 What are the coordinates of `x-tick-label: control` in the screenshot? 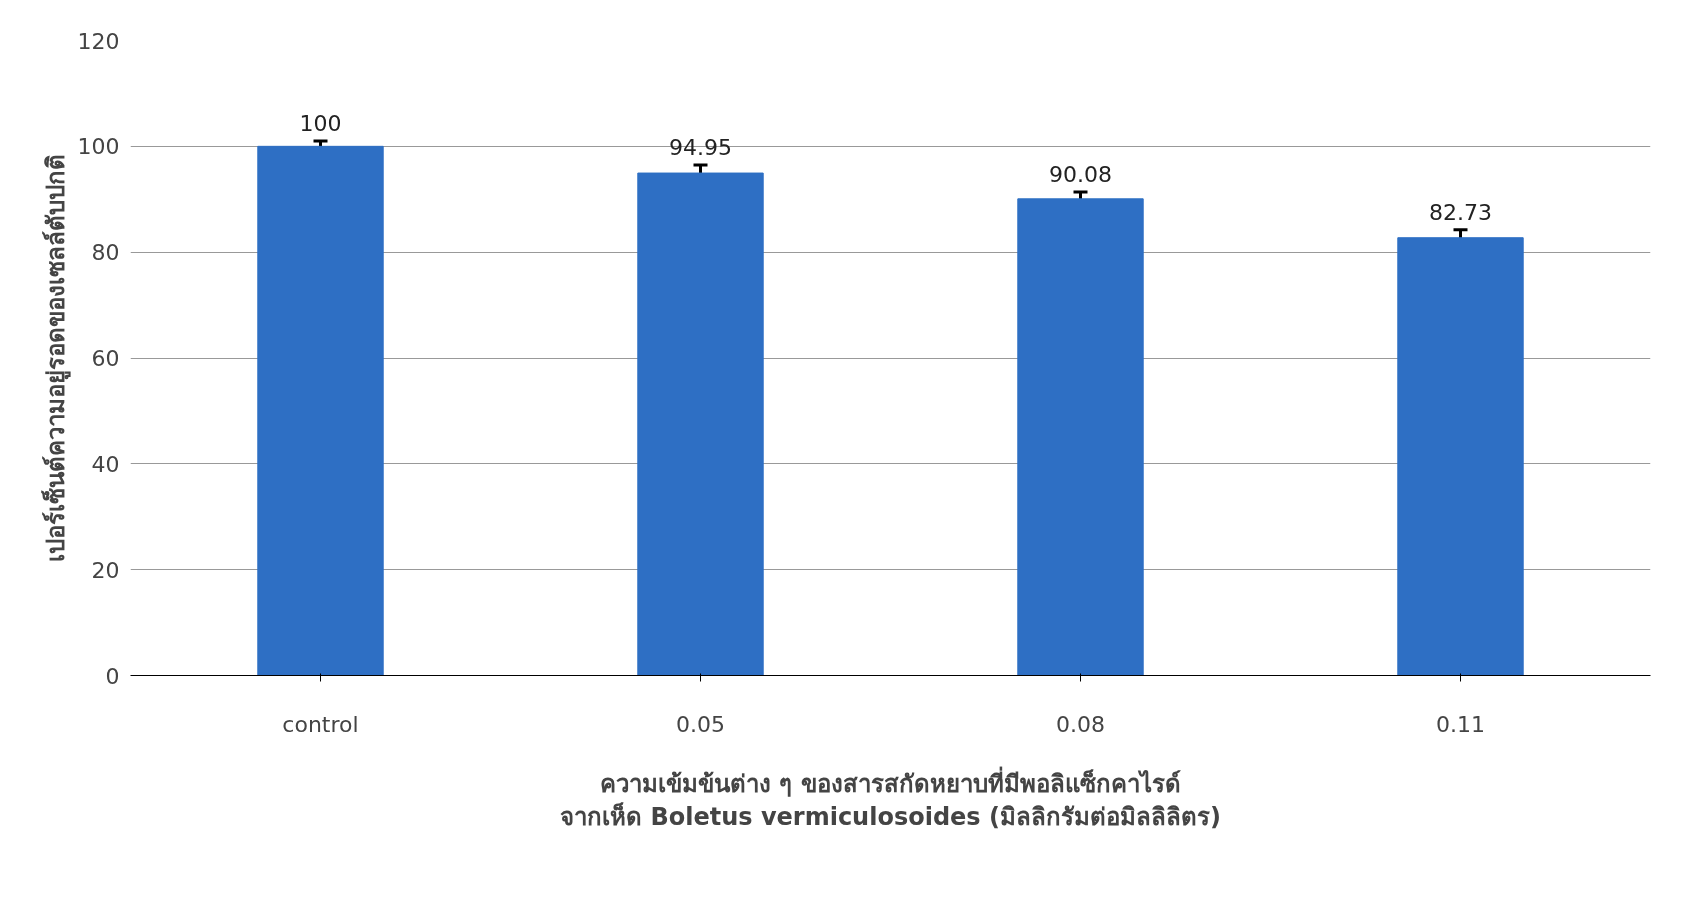 It's located at (320, 724).